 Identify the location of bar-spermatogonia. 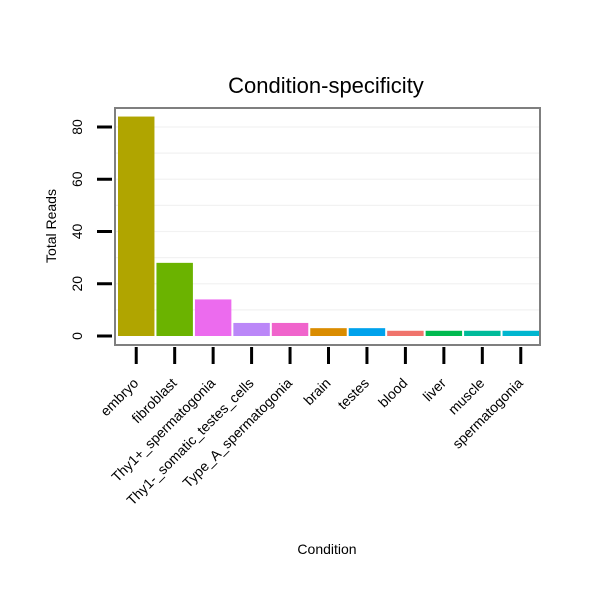
(520, 333).